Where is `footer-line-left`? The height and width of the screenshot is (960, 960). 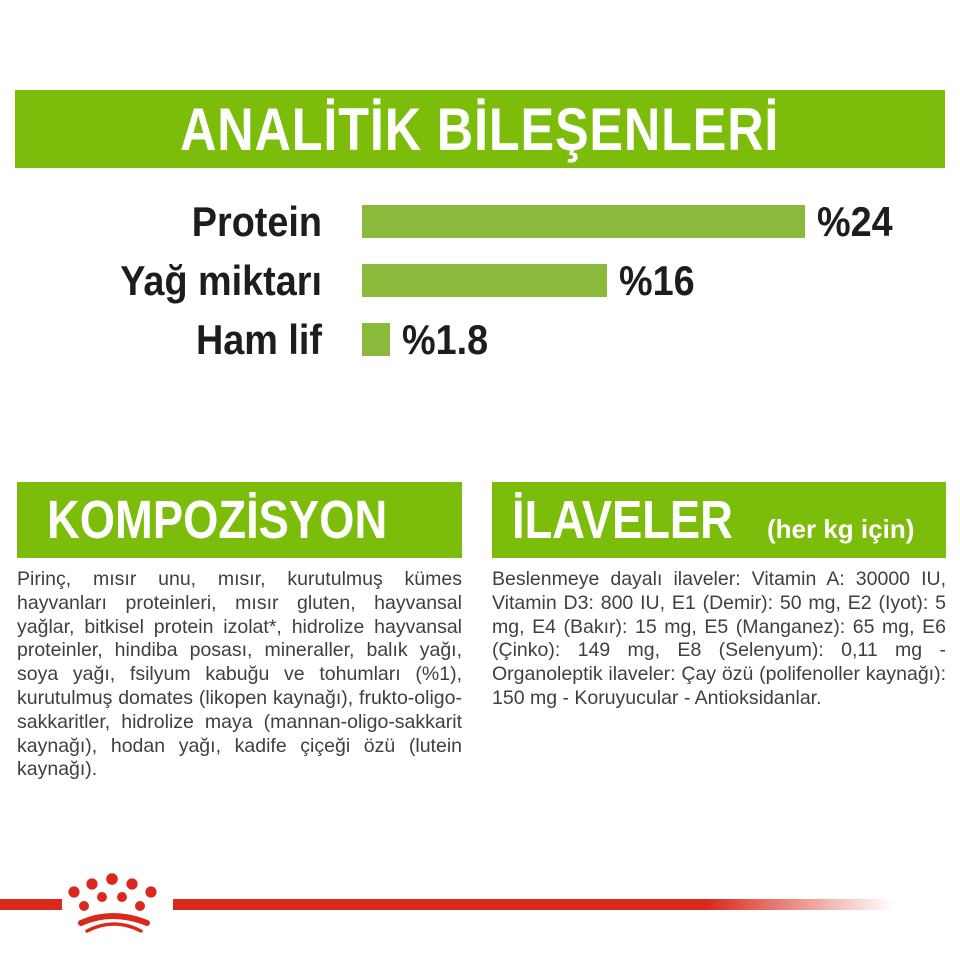 footer-line-left is located at coordinates (31, 904).